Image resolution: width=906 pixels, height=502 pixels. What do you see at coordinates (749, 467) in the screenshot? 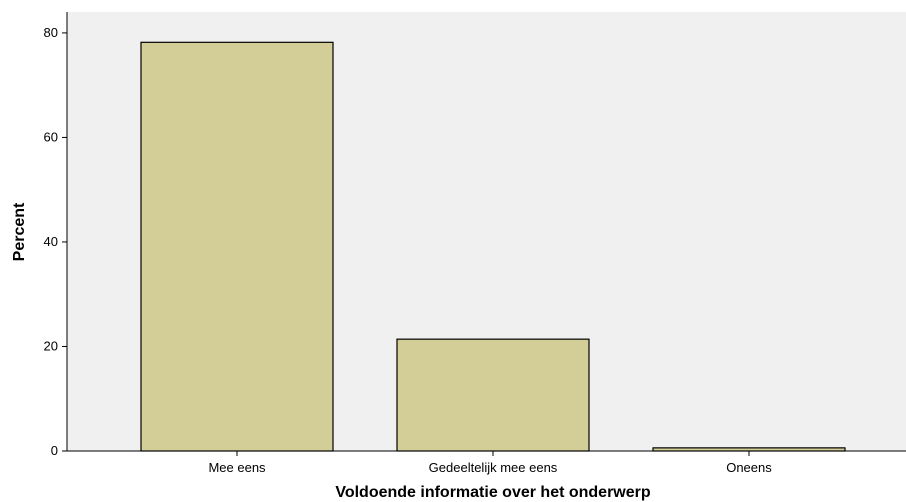
I see `x-tick-label: Oneens` at bounding box center [749, 467].